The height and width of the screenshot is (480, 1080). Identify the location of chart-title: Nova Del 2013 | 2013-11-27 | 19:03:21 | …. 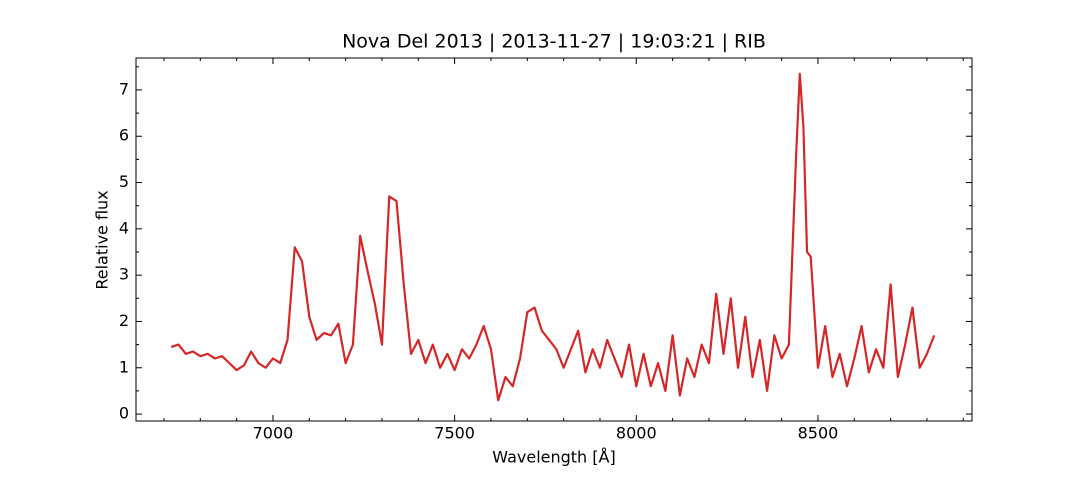
(554, 42).